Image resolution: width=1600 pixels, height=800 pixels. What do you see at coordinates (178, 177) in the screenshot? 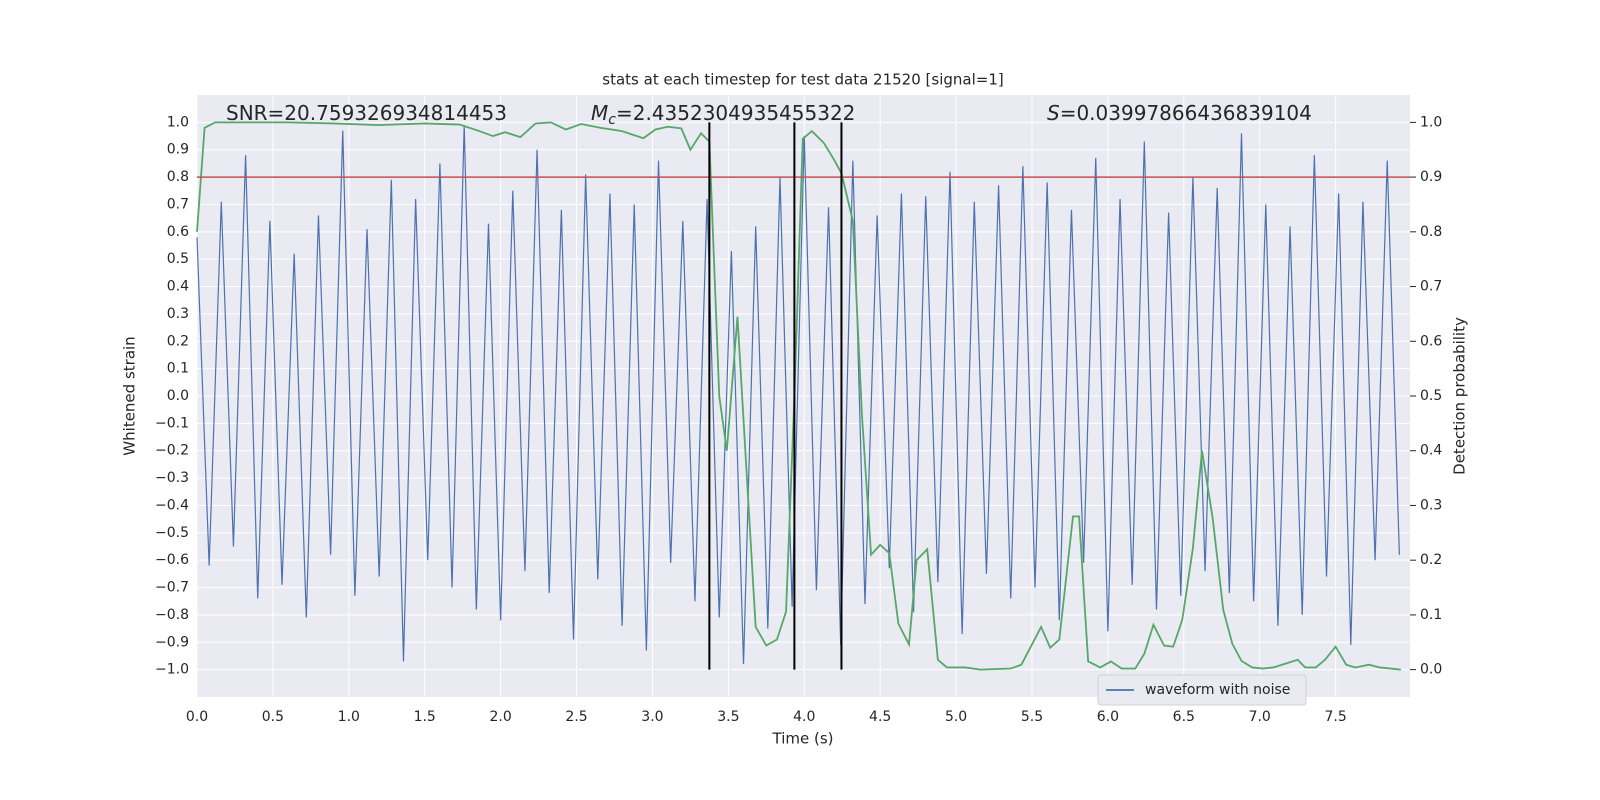
I see `y-tick-label: 0.8` at bounding box center [178, 177].